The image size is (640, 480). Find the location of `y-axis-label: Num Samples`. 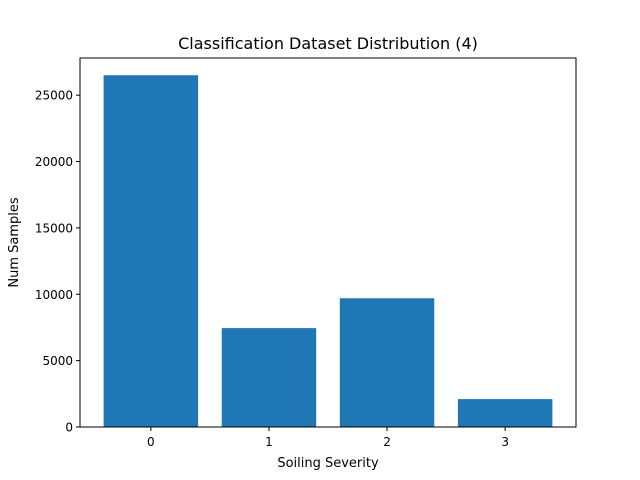

y-axis-label: Num Samples is located at coordinates (14, 242).